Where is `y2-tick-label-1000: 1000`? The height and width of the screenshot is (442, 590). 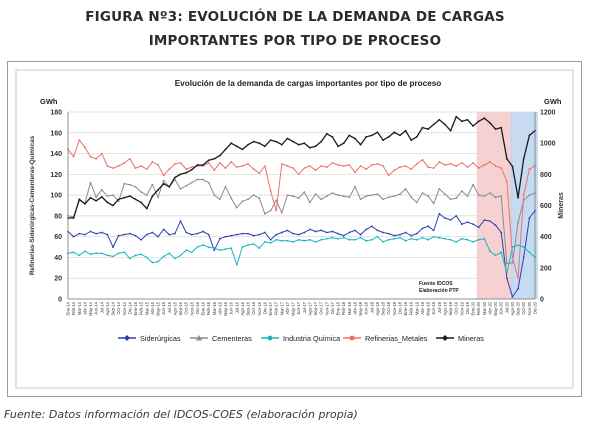 y2-tick-label-1000: 1000 is located at coordinates (548, 144).